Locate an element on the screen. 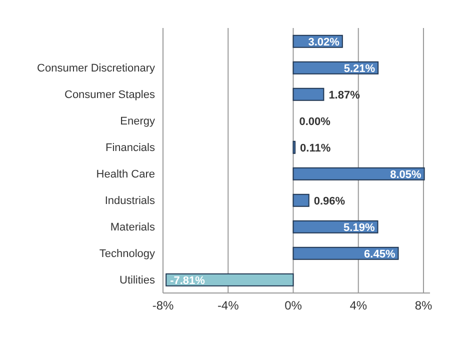 This screenshot has width=467, height=341. x-tick-label: 0% is located at coordinates (293, 305).